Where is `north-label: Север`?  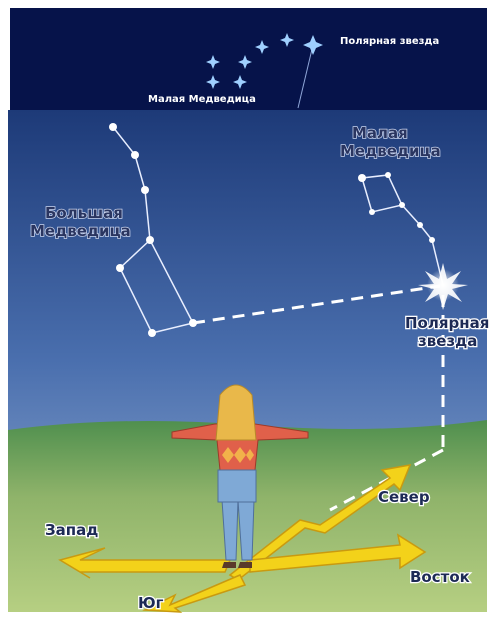 north-label: Север is located at coordinates (404, 497).